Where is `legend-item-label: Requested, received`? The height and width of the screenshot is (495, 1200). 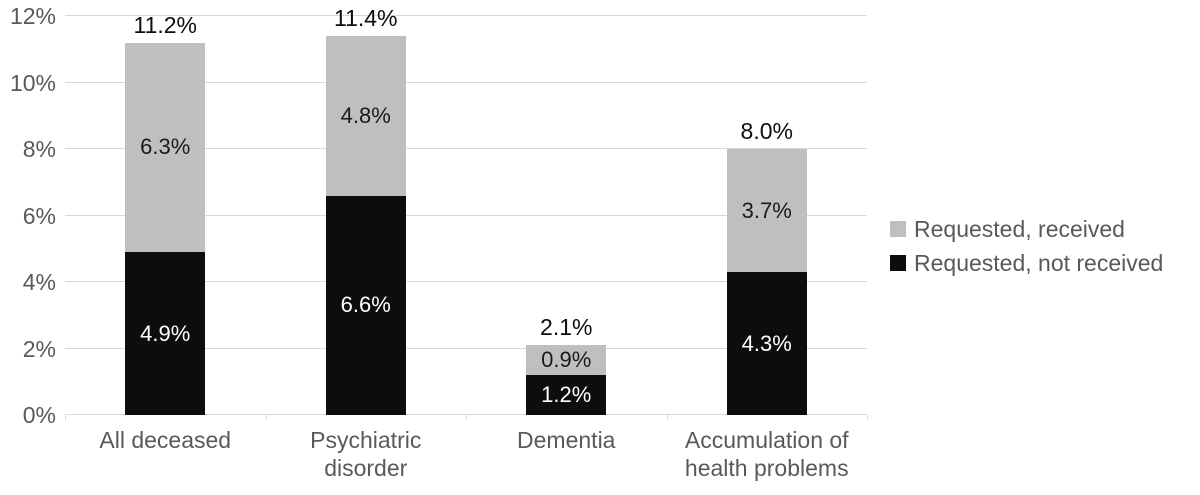
legend-item-label: Requested, received is located at coordinates (1019, 229).